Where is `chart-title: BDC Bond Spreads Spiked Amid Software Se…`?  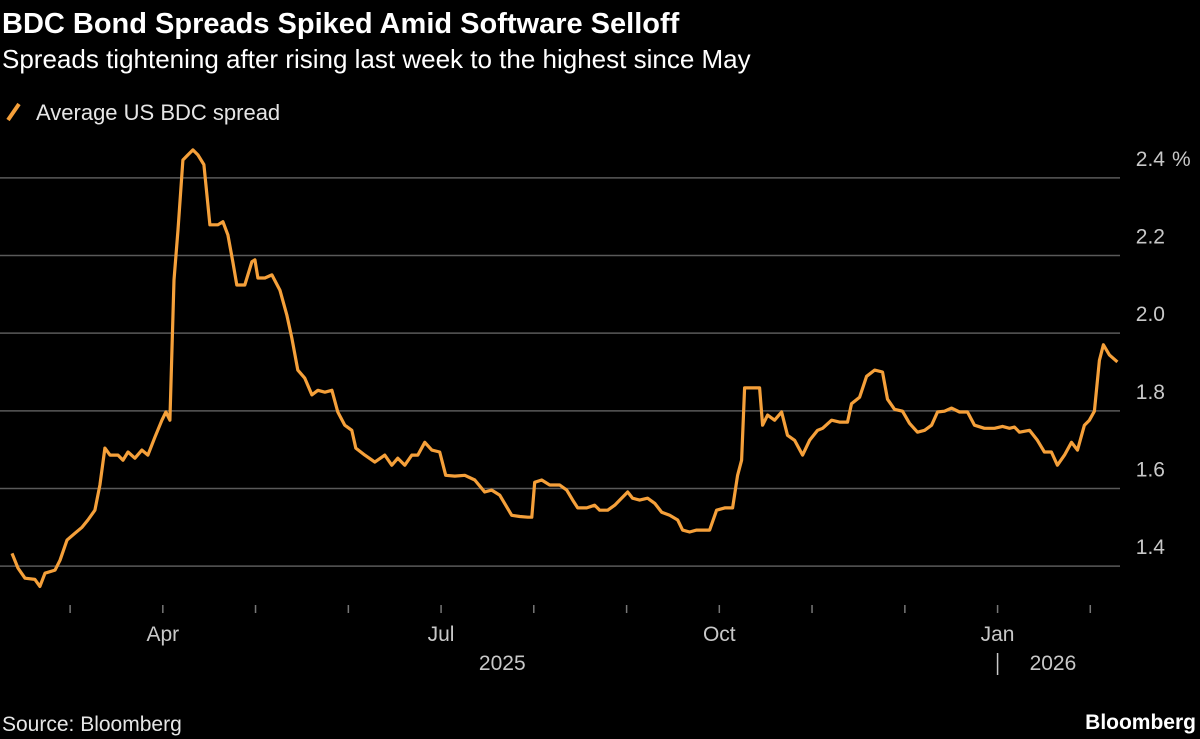
chart-title: BDC Bond Spreads Spiked Amid Software Se… is located at coordinates (341, 24).